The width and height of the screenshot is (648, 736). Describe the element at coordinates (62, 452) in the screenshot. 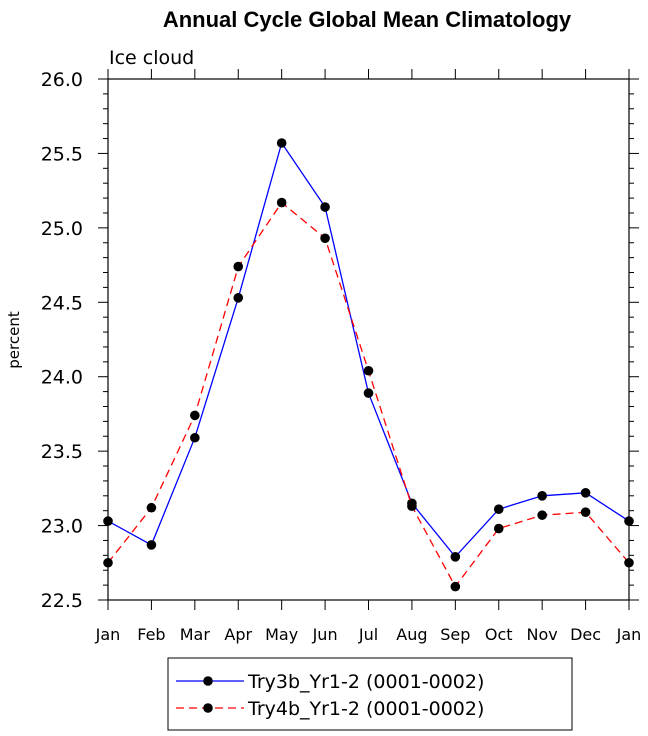

I see `y-tick-label: 23.5` at that location.